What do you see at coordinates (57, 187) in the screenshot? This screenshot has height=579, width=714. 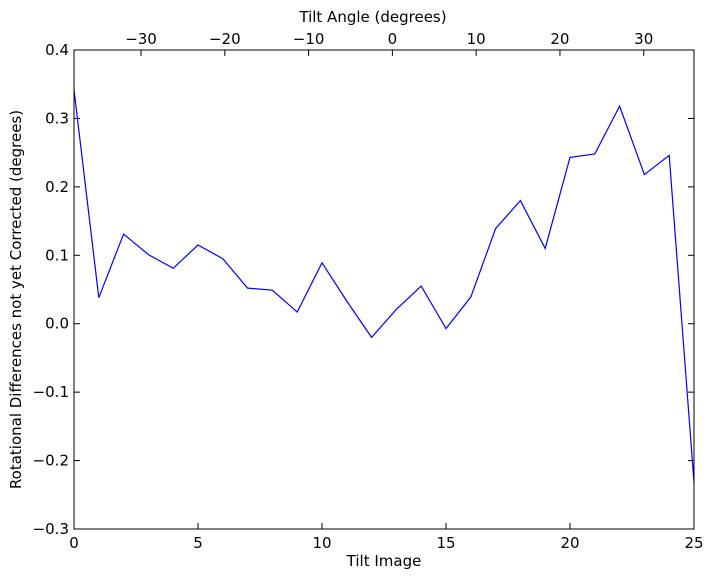 I see `y-tick-label: 0.2` at bounding box center [57, 187].